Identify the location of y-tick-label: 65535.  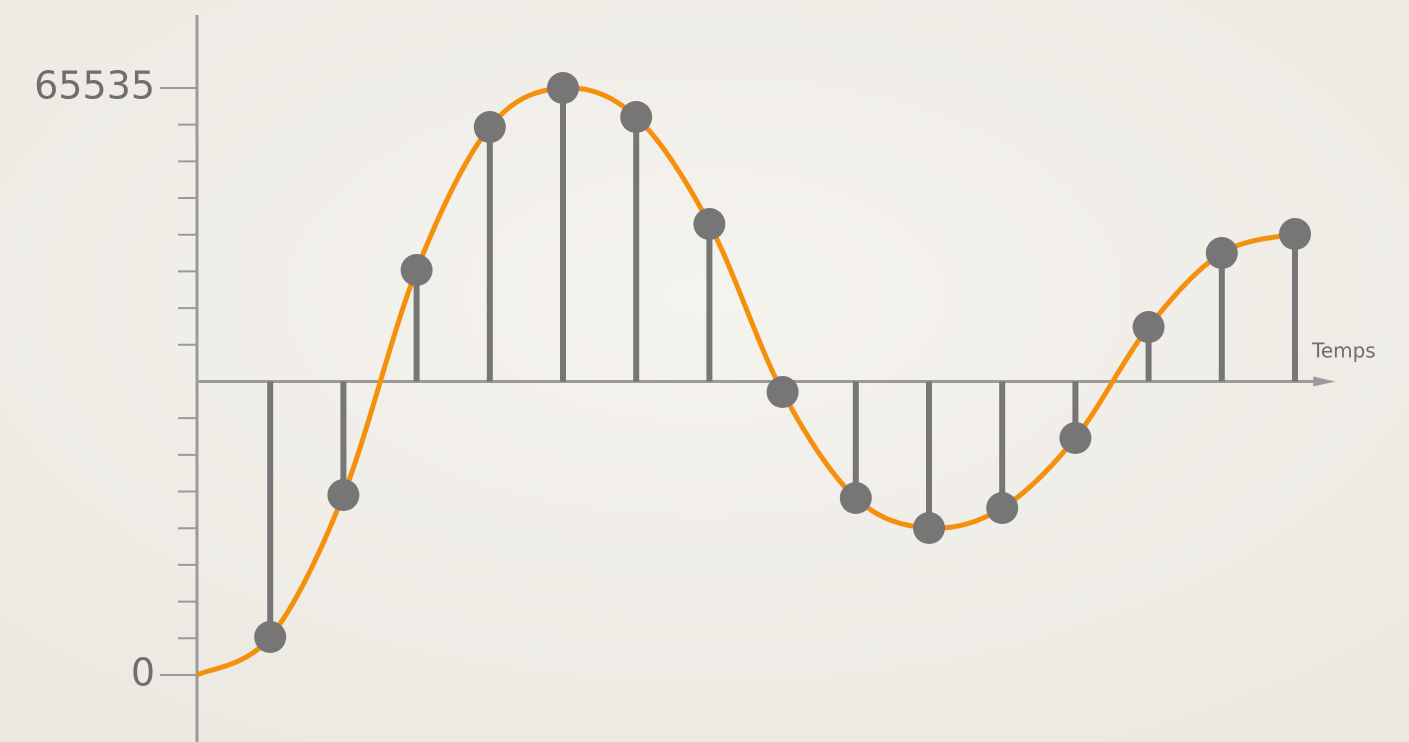
(94, 86).